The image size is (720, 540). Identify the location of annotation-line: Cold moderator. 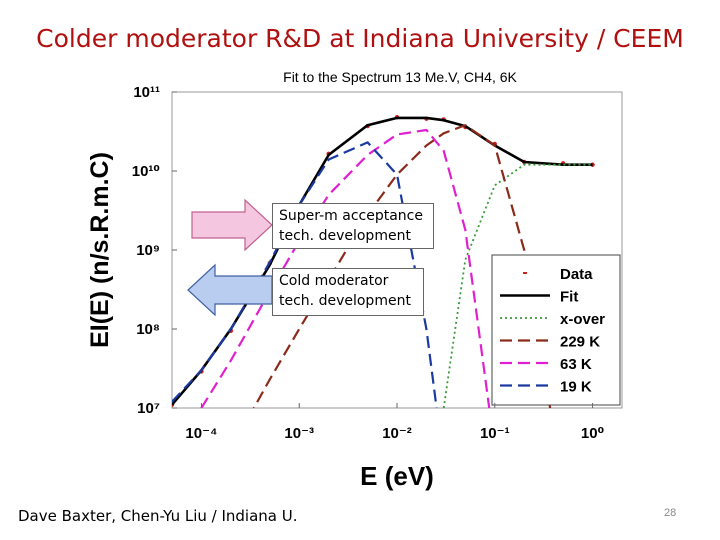
(334, 281).